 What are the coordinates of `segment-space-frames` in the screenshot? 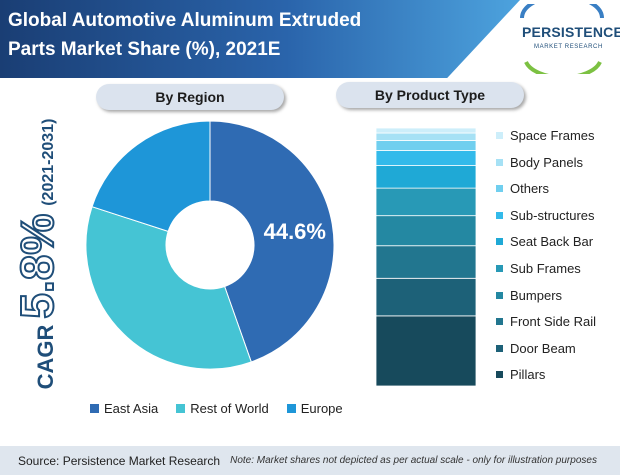 It's located at (426, 131).